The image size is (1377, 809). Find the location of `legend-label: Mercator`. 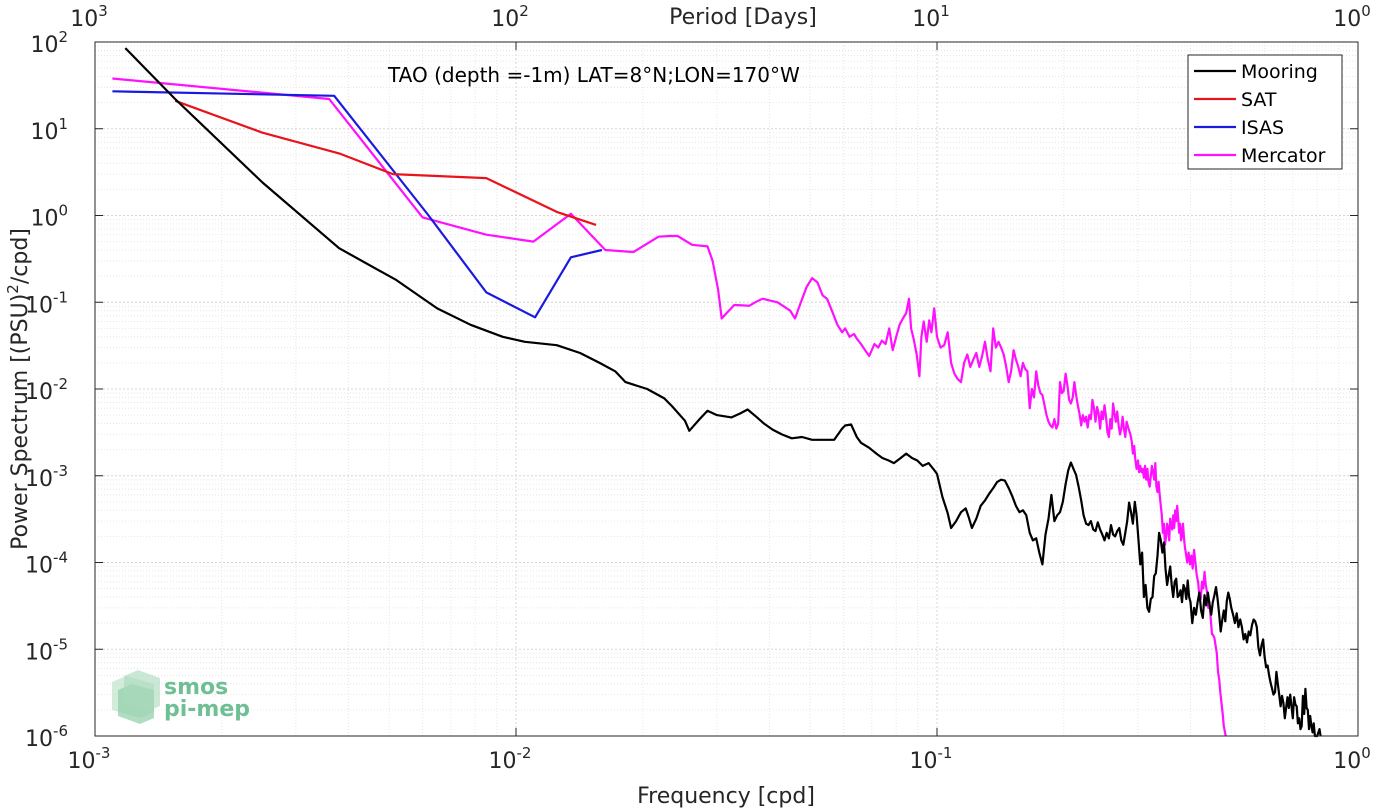

legend-label: Mercator is located at coordinates (1283, 156).